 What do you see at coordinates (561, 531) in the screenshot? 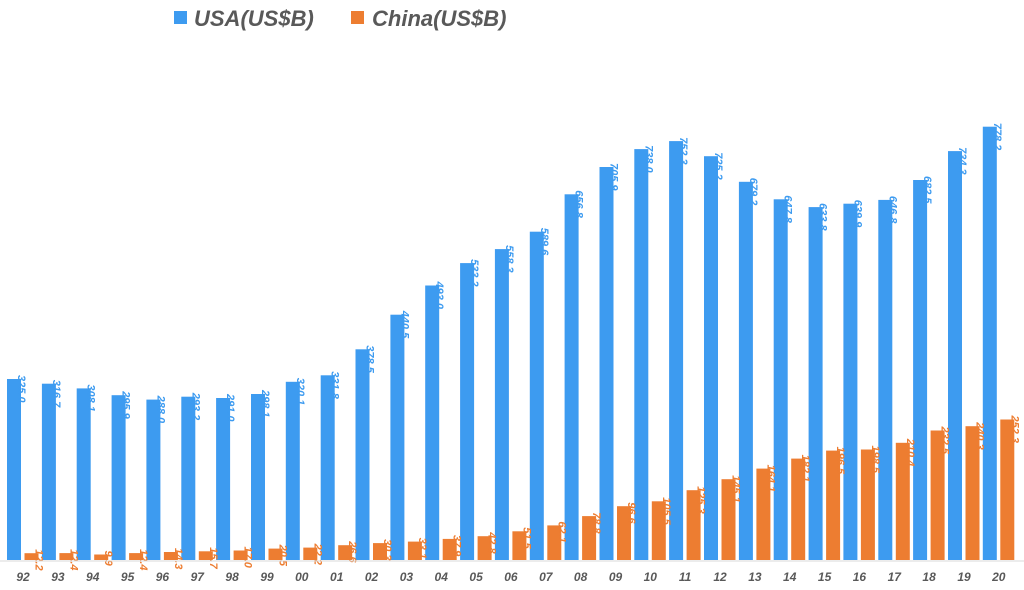
I see `china-data-label-07: 62.1` at bounding box center [561, 531].